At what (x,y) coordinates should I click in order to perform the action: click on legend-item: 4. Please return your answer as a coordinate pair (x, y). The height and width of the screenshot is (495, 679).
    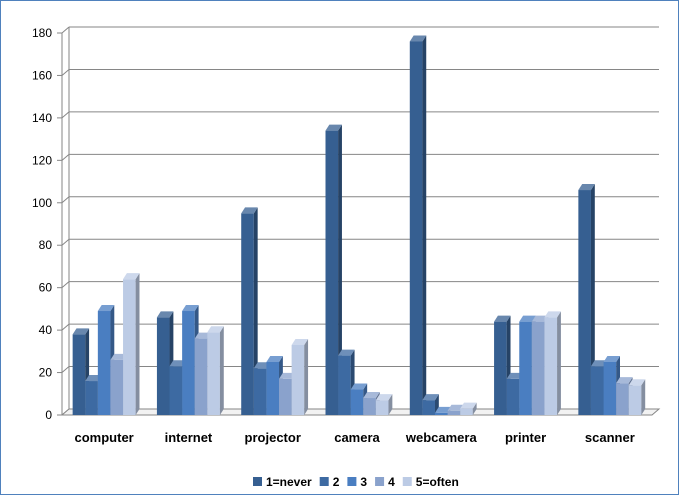
    Looking at the image, I should click on (385, 482).